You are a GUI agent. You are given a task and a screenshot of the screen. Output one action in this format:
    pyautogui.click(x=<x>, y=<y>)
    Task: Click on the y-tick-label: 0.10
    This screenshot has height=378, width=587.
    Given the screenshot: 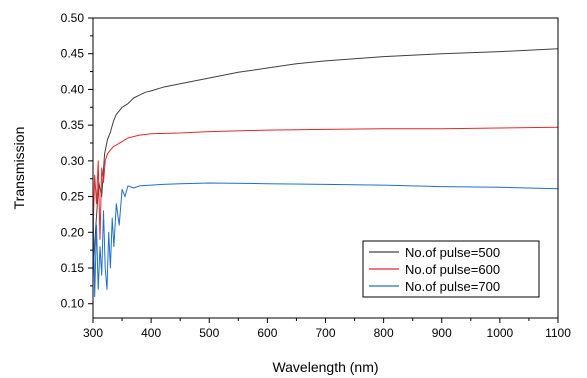 What is the action you would take?
    pyautogui.click(x=73, y=304)
    